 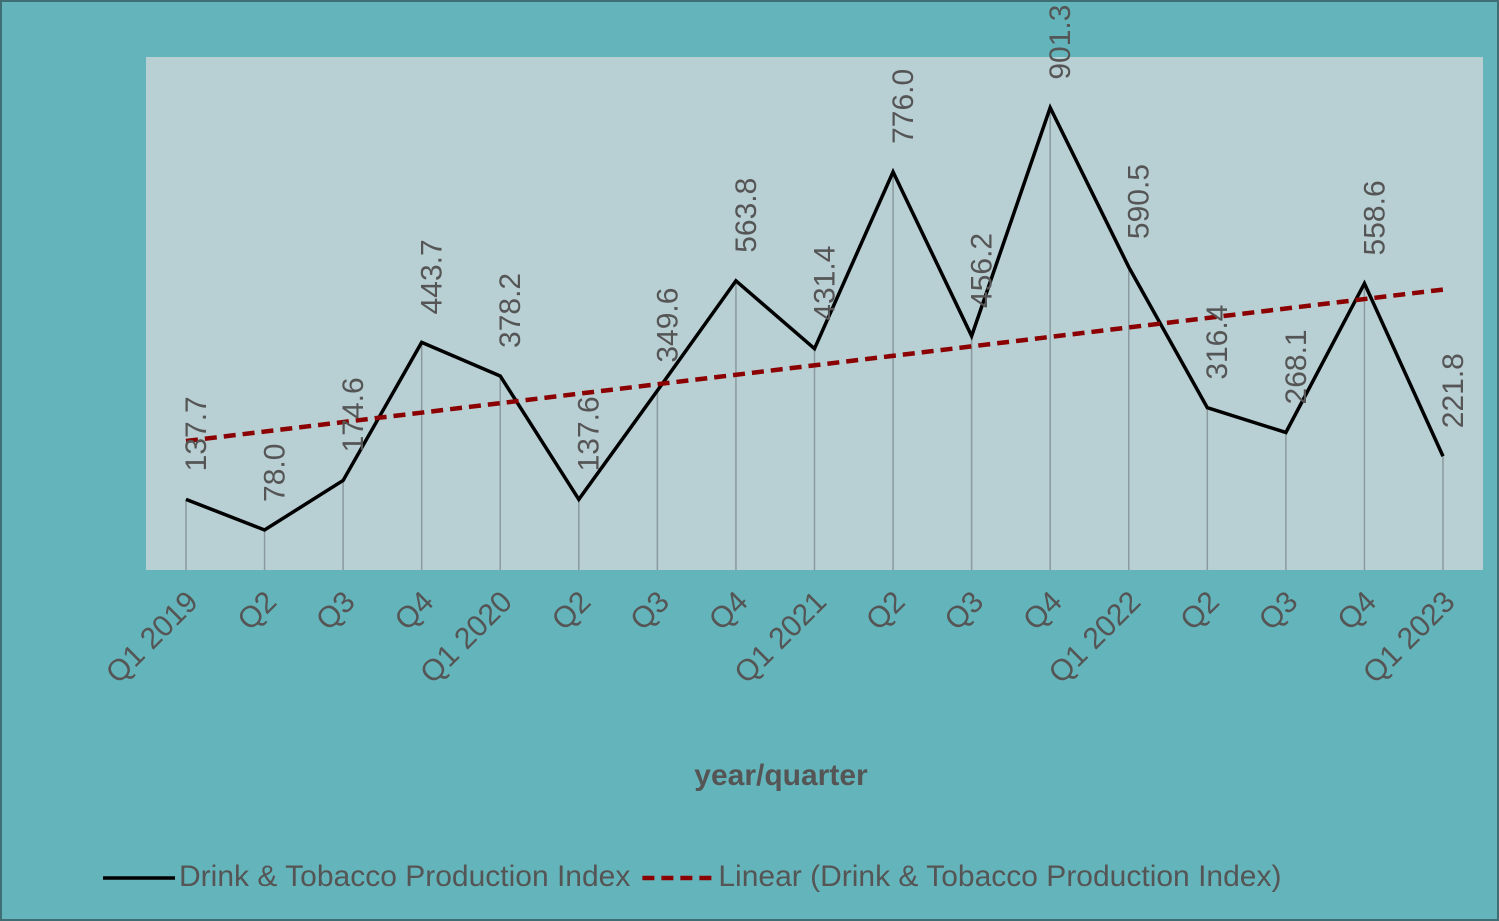 What do you see at coordinates (353, 414) in the screenshot?
I see `data-label: 174.6` at bounding box center [353, 414].